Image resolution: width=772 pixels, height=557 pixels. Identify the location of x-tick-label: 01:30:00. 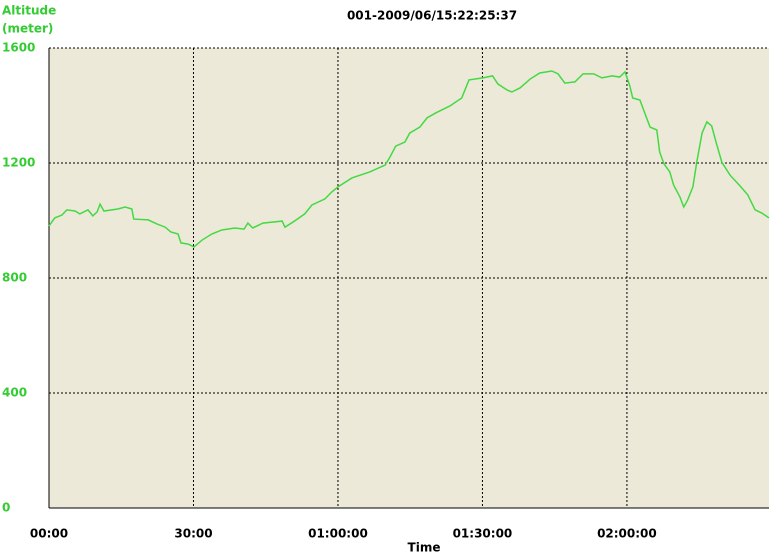
(483, 534).